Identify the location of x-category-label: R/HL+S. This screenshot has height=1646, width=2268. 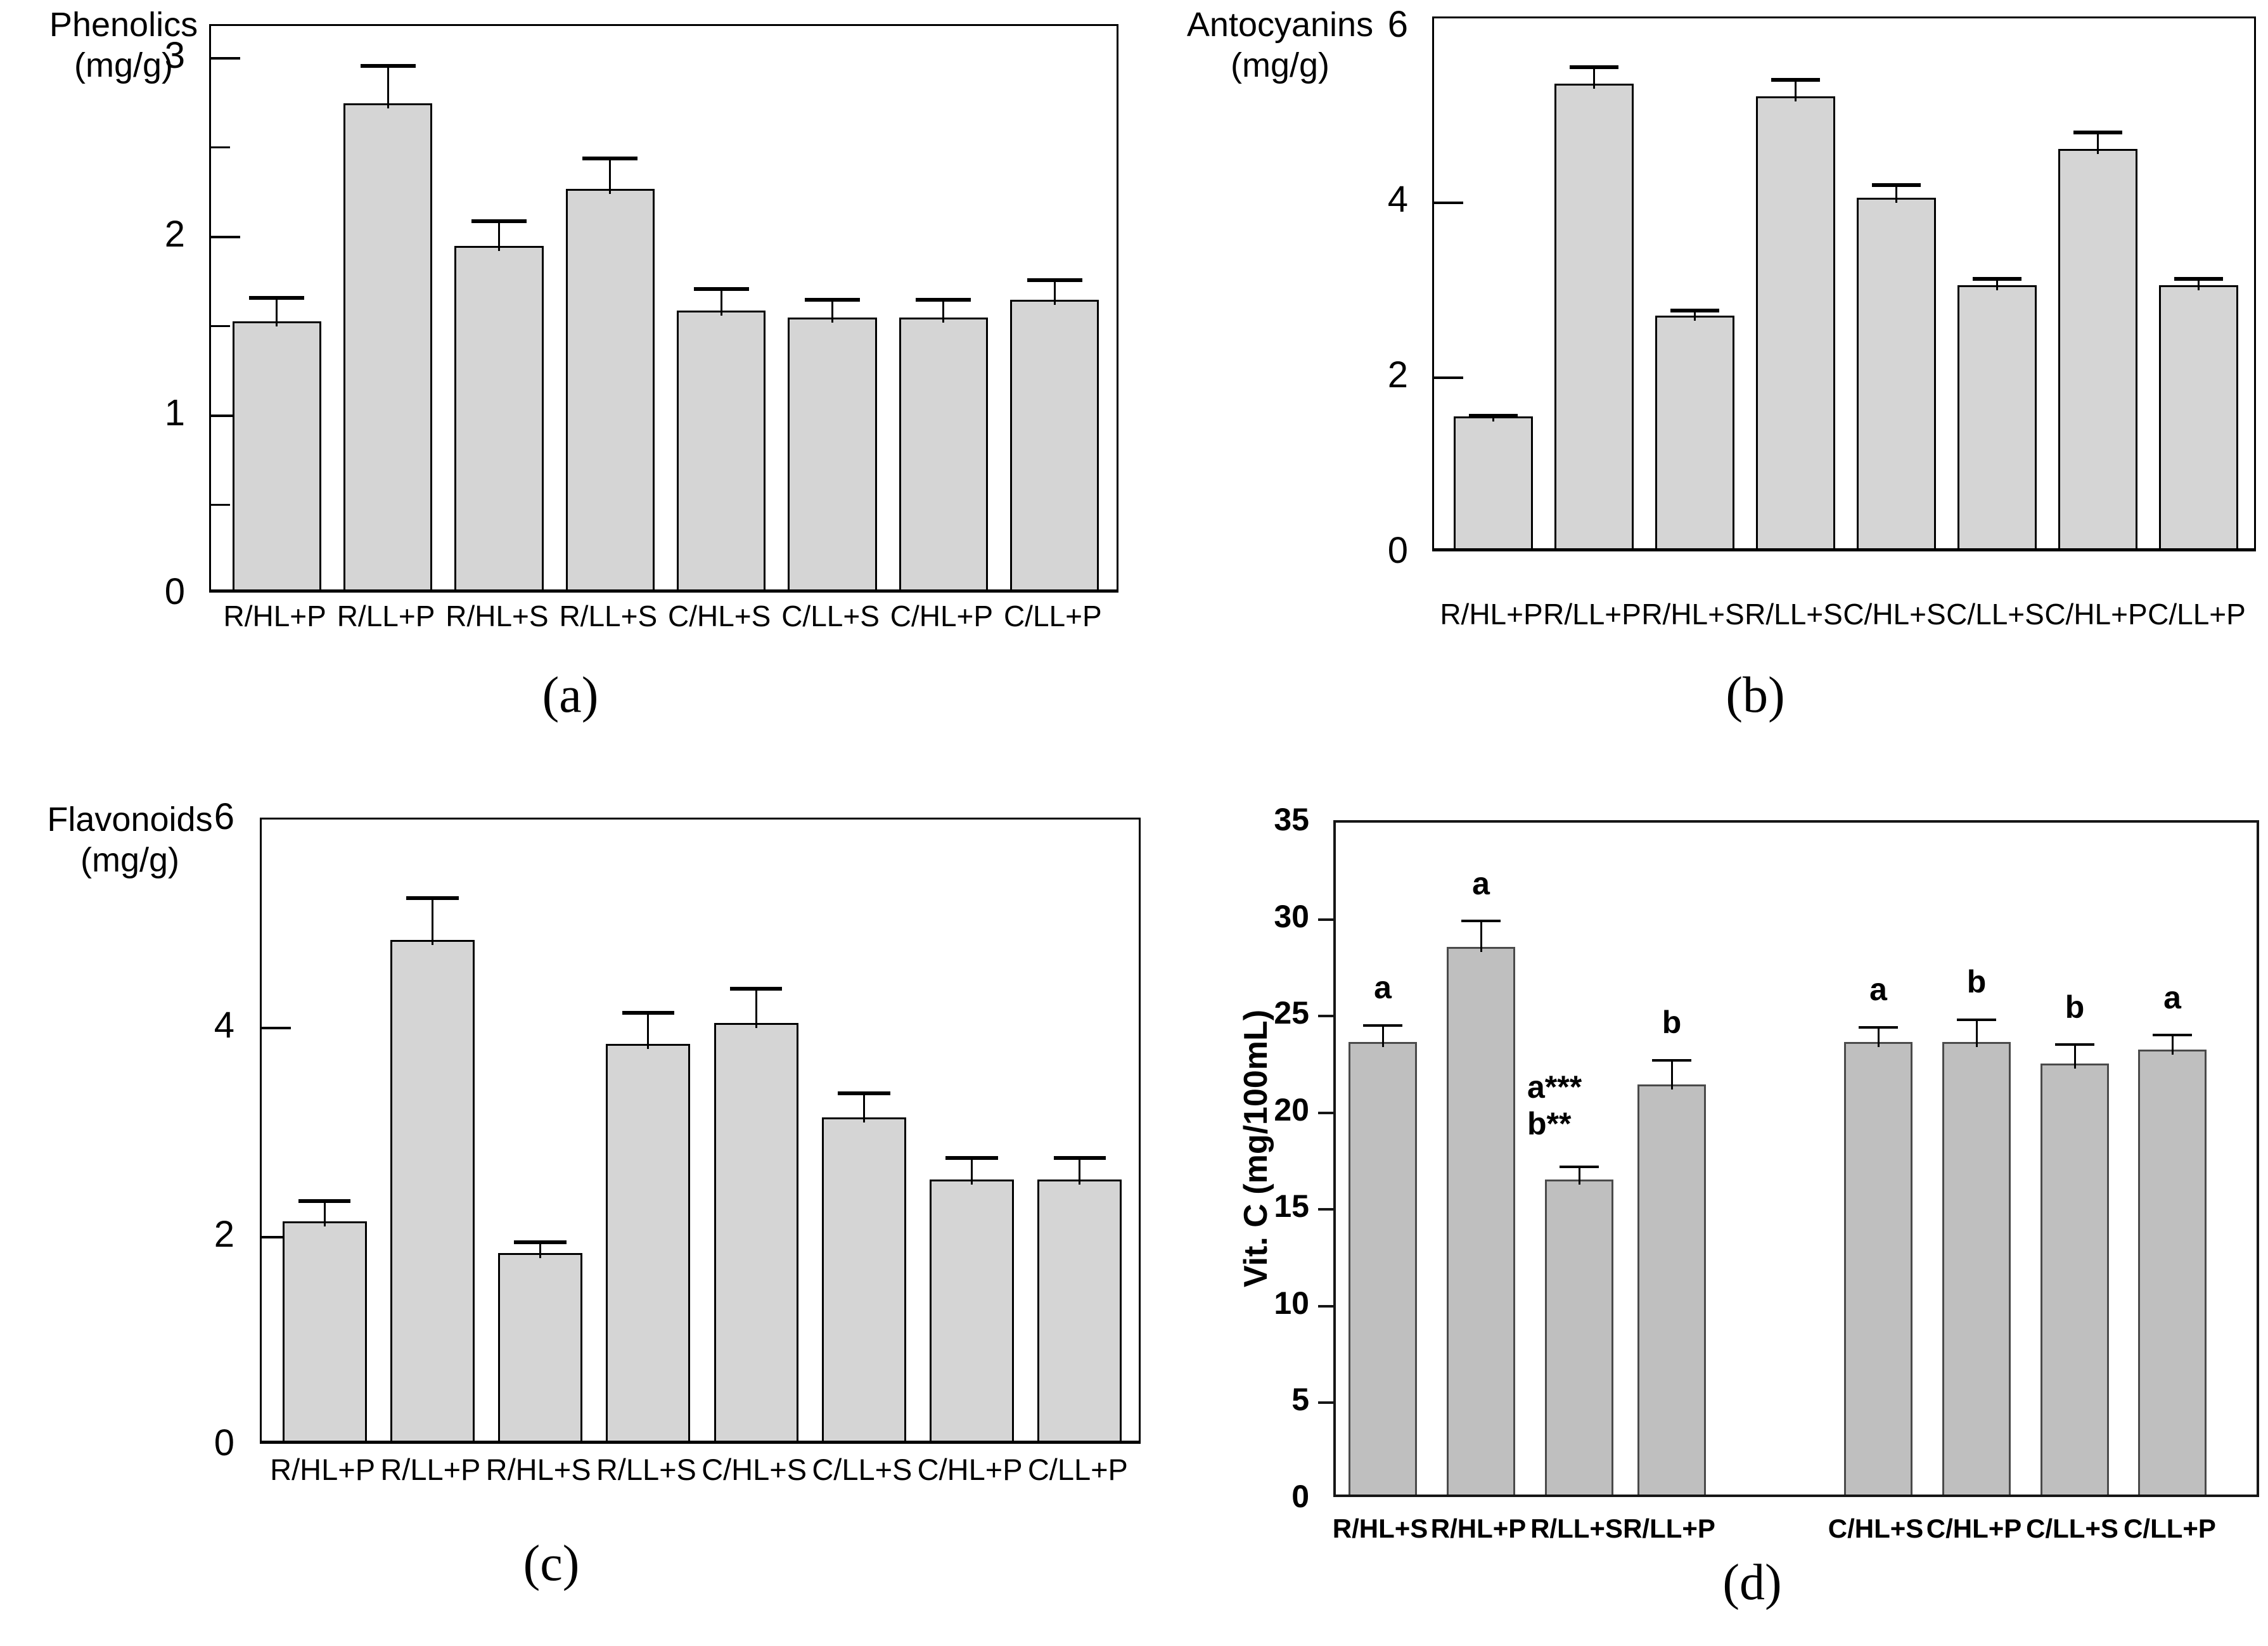
(538, 1469).